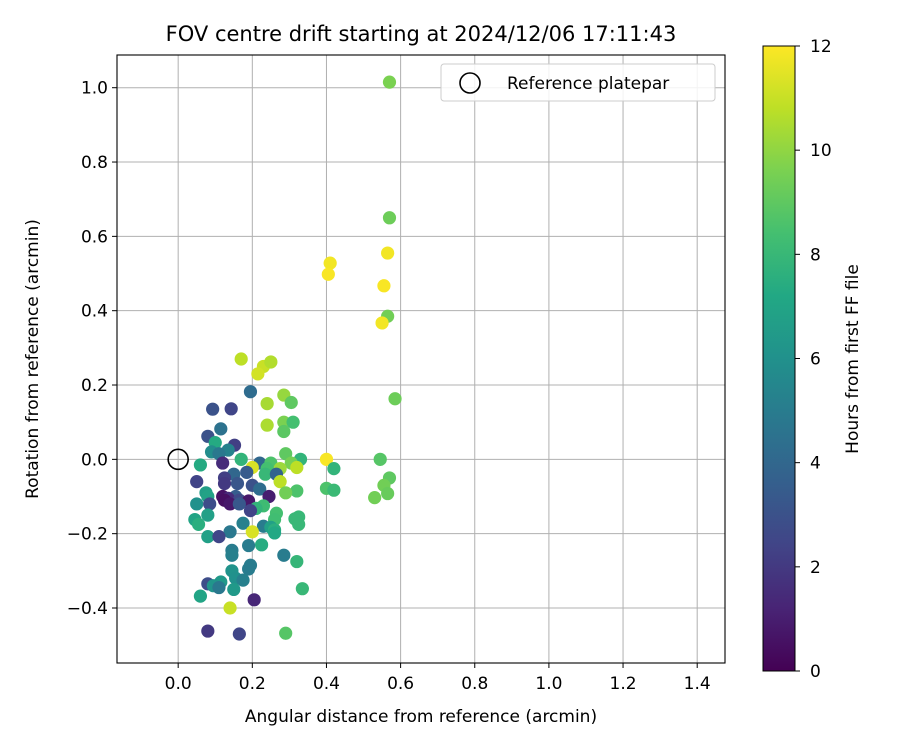 The width and height of the screenshot is (900, 750). What do you see at coordinates (853, 359) in the screenshot?
I see `colorbar-label: Hours from first FF file` at bounding box center [853, 359].